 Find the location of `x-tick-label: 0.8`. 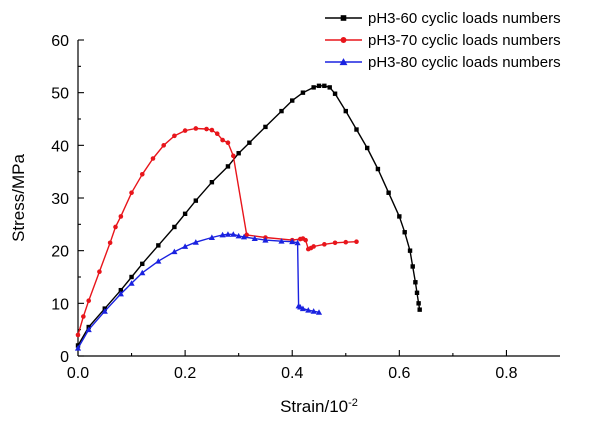

x-tick-label: 0.8 is located at coordinates (506, 373).